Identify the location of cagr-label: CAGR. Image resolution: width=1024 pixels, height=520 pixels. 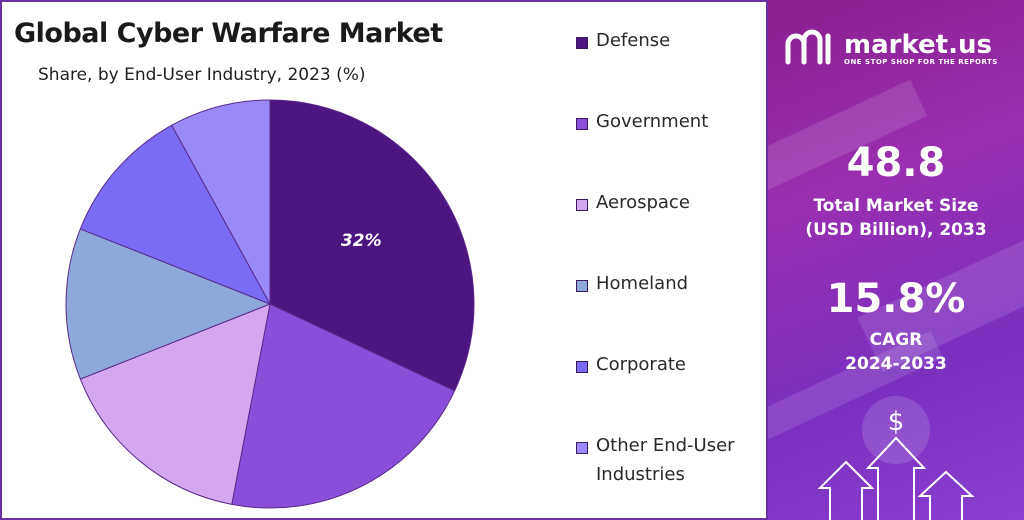
(896, 340).